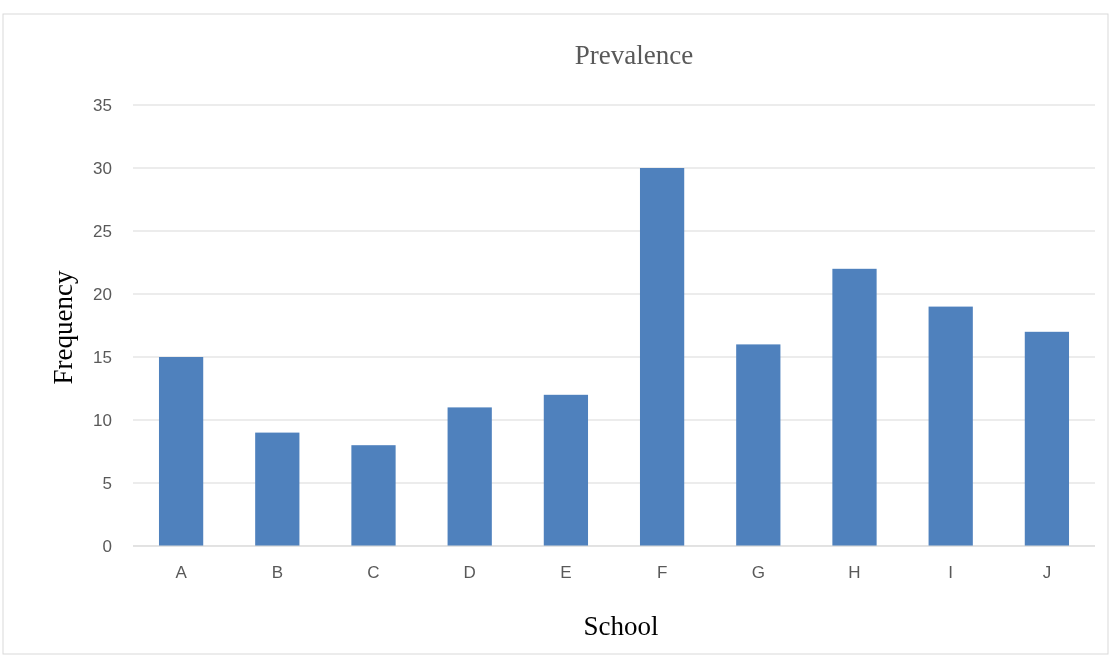  Describe the element at coordinates (854, 572) in the screenshot. I see `x-tick-label: H` at that location.